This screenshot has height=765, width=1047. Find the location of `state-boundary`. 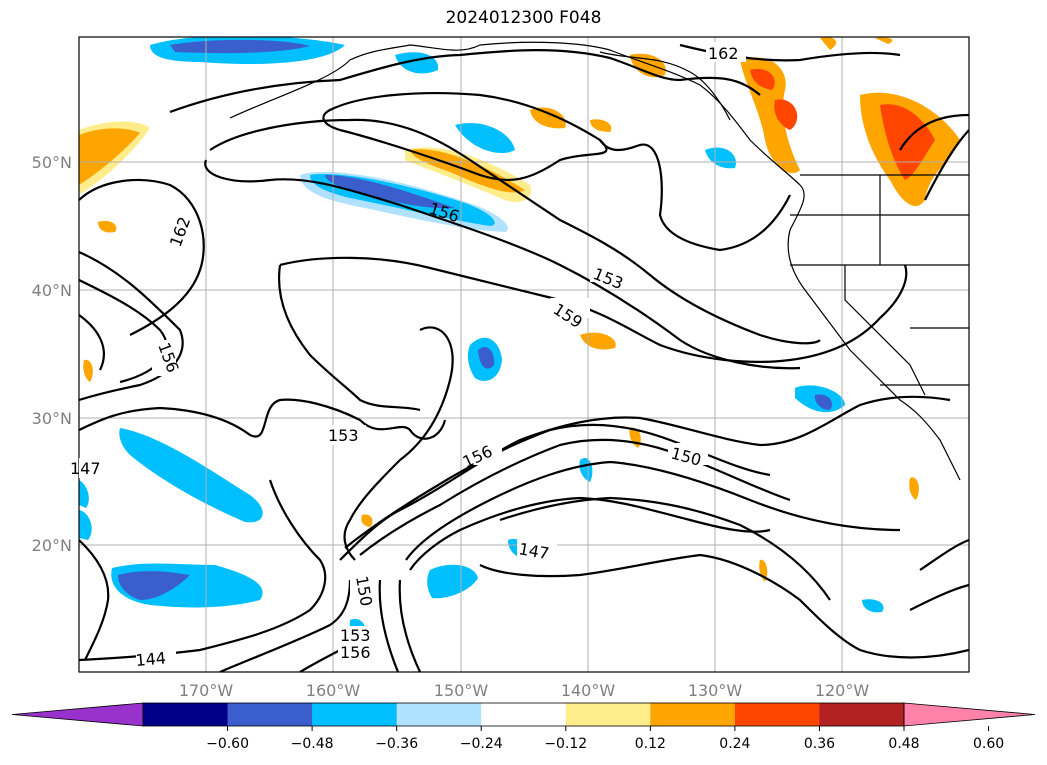

state-boundary is located at coordinates (885, 330).